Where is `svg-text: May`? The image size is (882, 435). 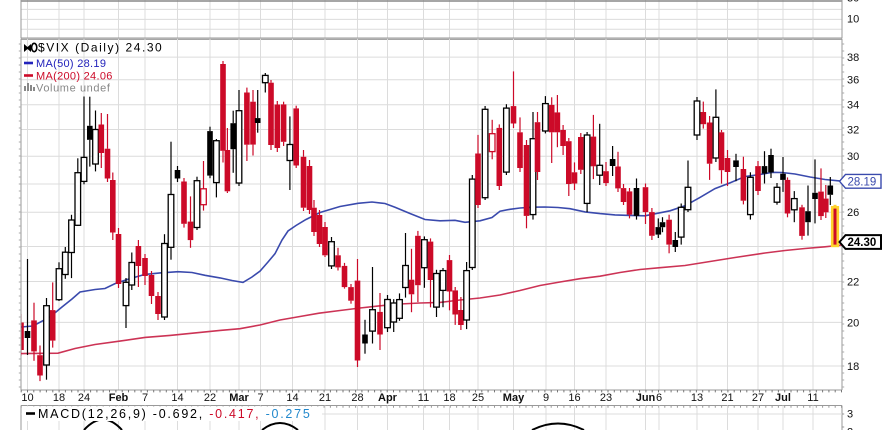
svg-text: May is located at coordinates (514, 398).